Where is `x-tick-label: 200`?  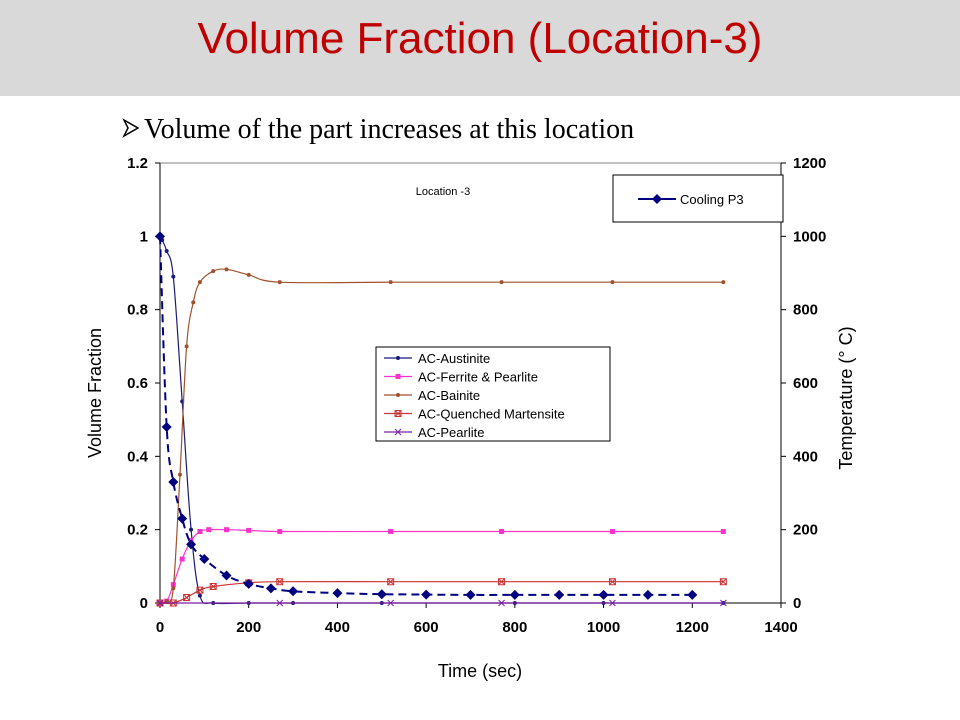 x-tick-label: 200 is located at coordinates (248, 627).